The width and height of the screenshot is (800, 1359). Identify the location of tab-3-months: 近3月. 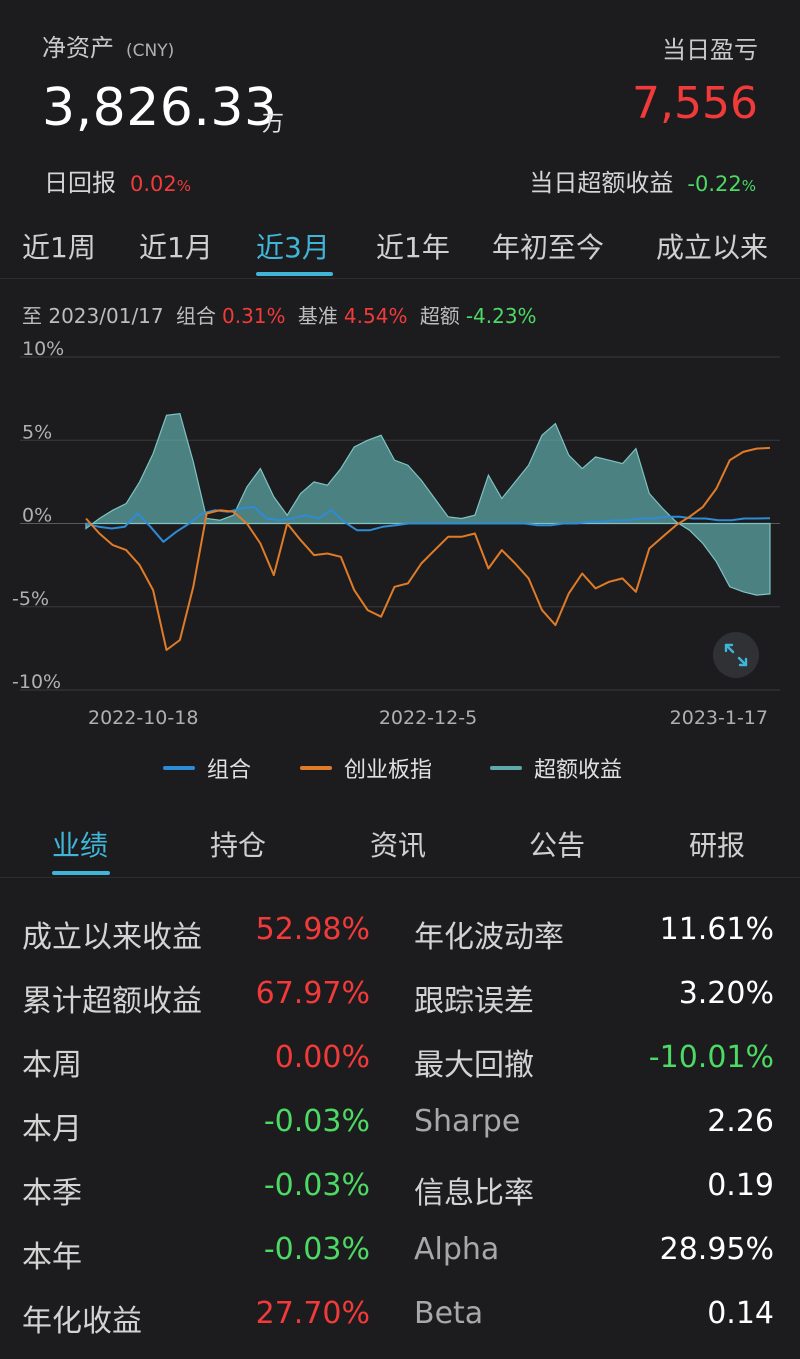
(293, 247).